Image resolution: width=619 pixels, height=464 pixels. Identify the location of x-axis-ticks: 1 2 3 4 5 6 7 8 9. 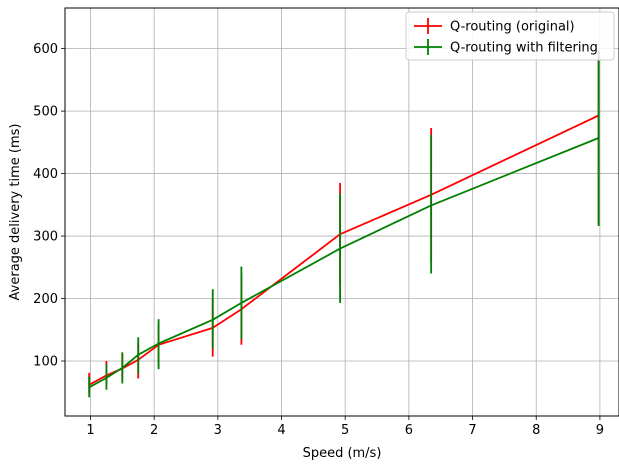
(345, 427).